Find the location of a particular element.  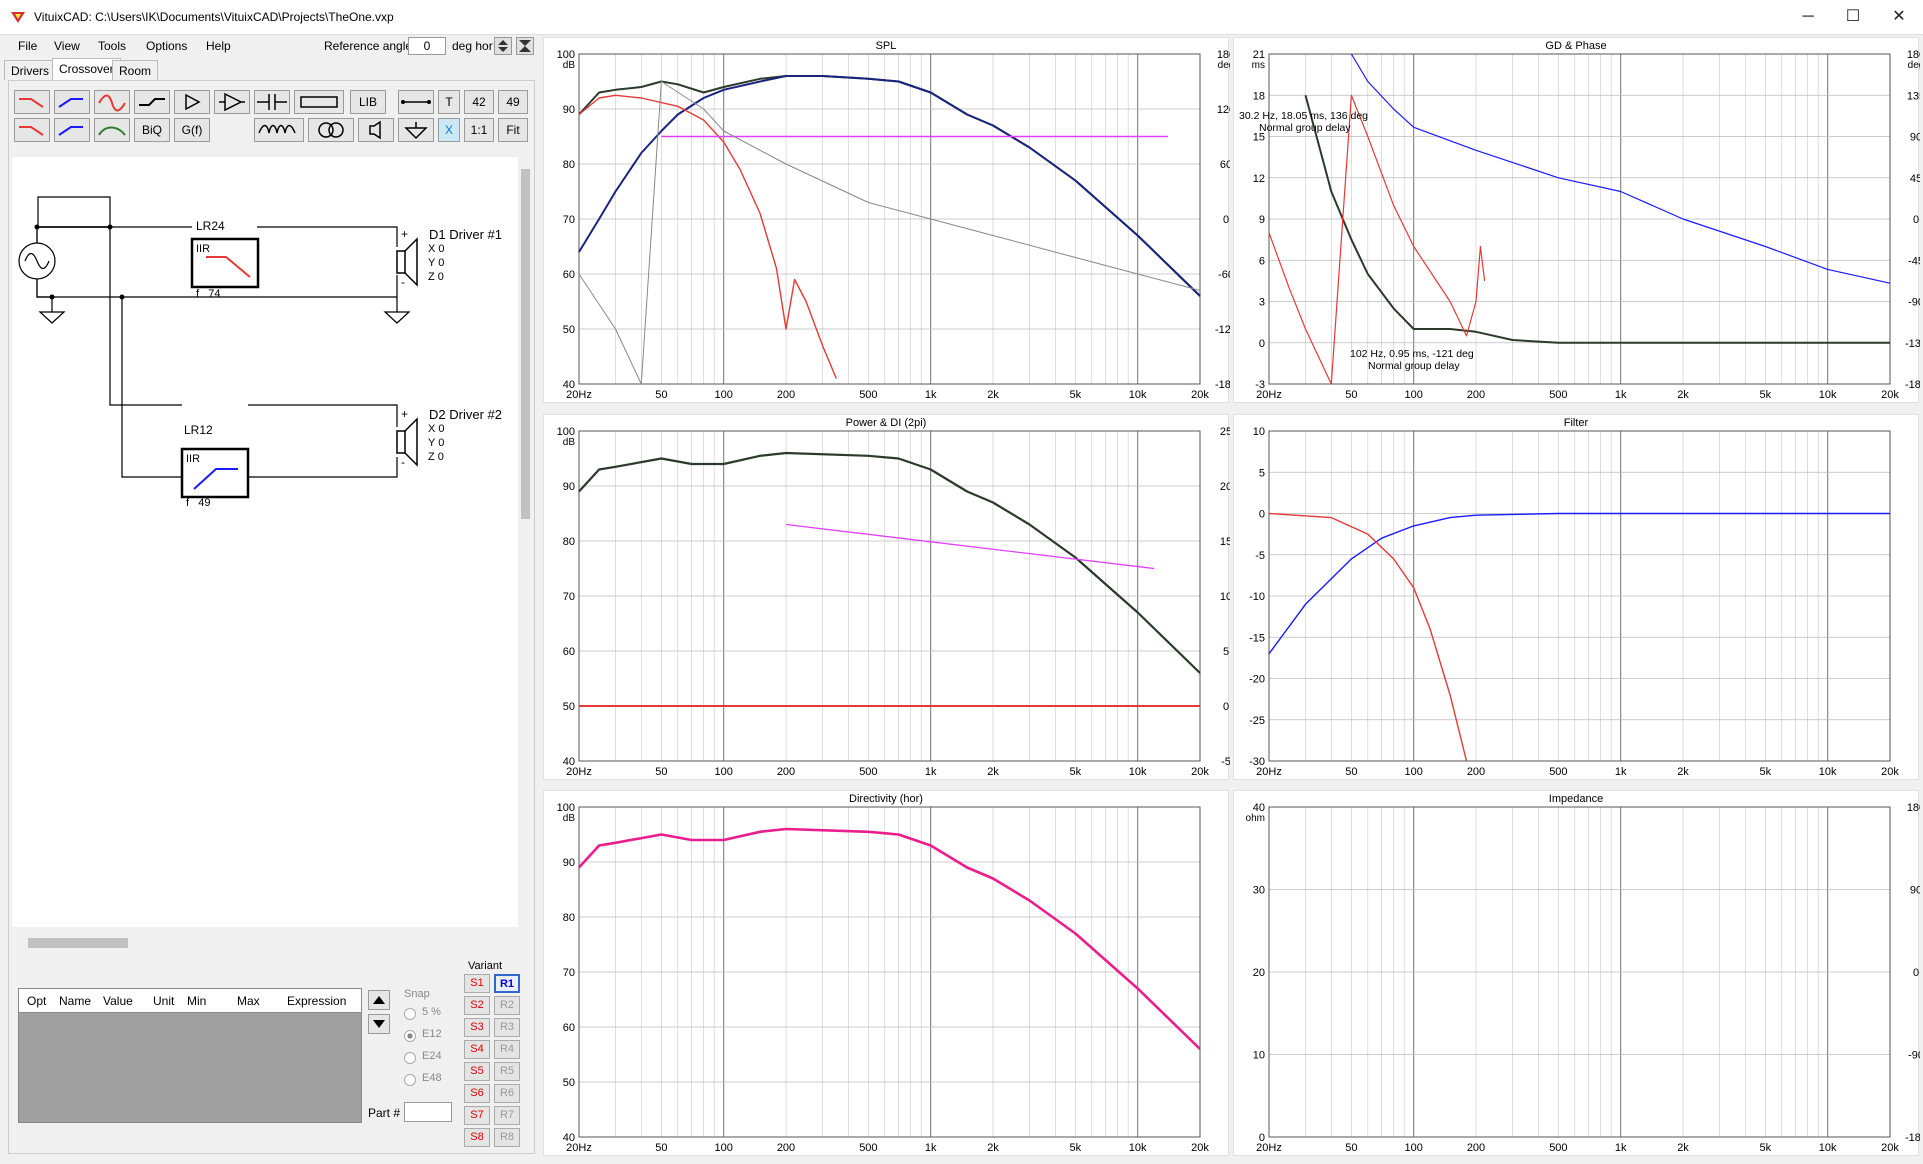

variant-r7: R7 is located at coordinates (507, 1115).